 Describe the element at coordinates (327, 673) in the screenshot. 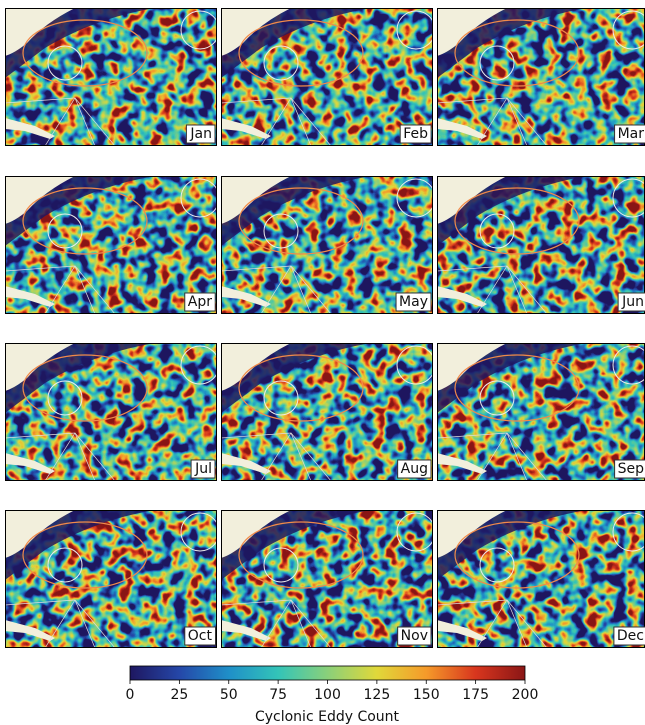

I see `colorbar` at that location.